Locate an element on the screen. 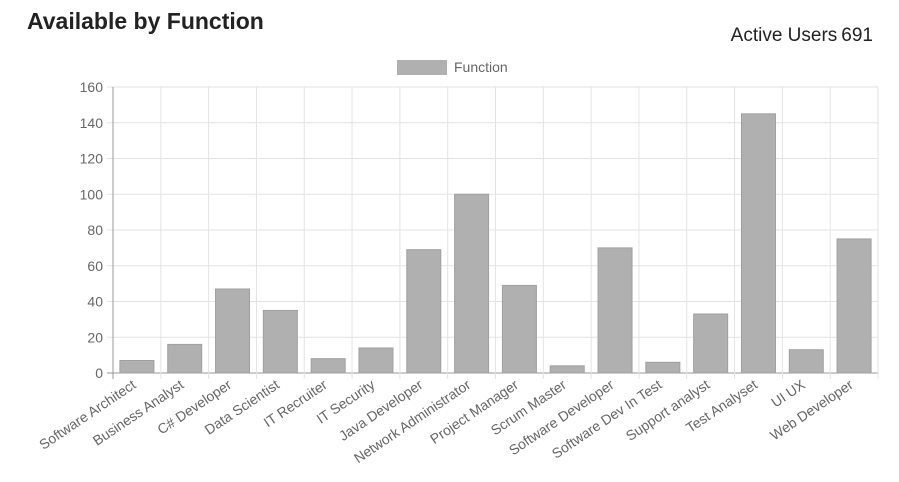 The height and width of the screenshot is (482, 899). bar-web-developer is located at coordinates (854, 306).